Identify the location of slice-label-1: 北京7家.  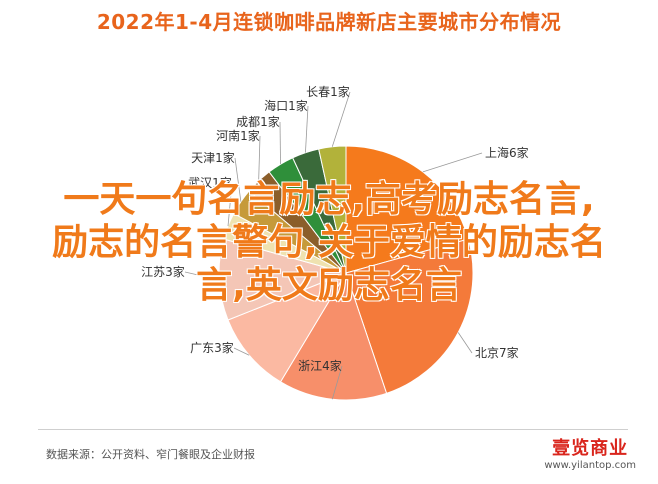
(497, 352).